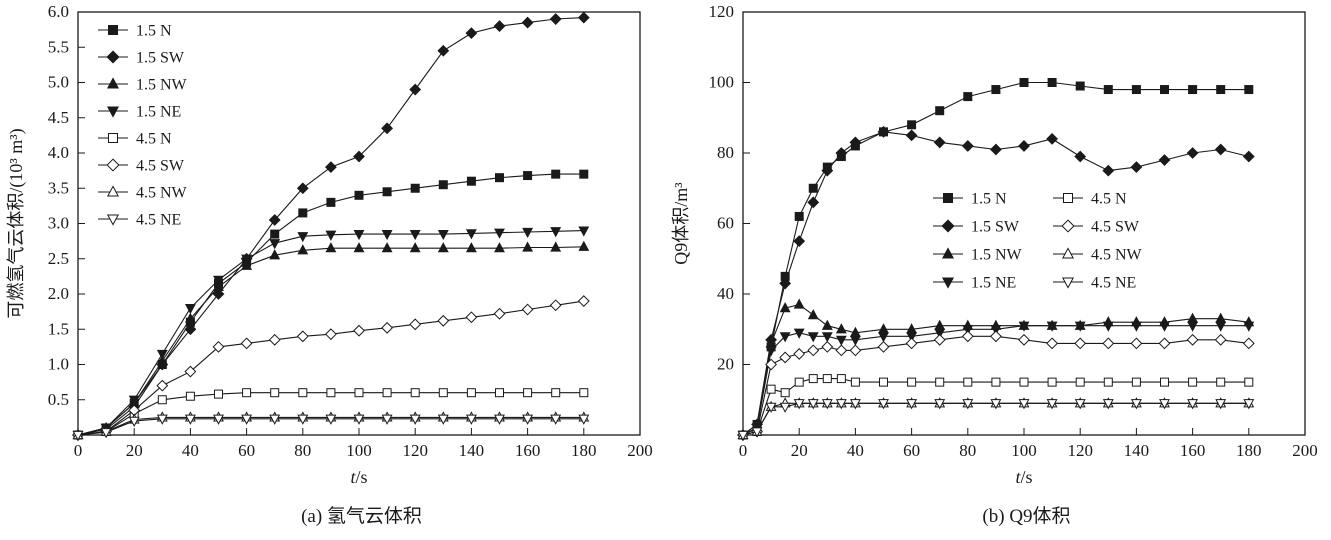 This screenshot has height=540, width=1331. I want to click on x-tick-label: 0, so click(743, 450).